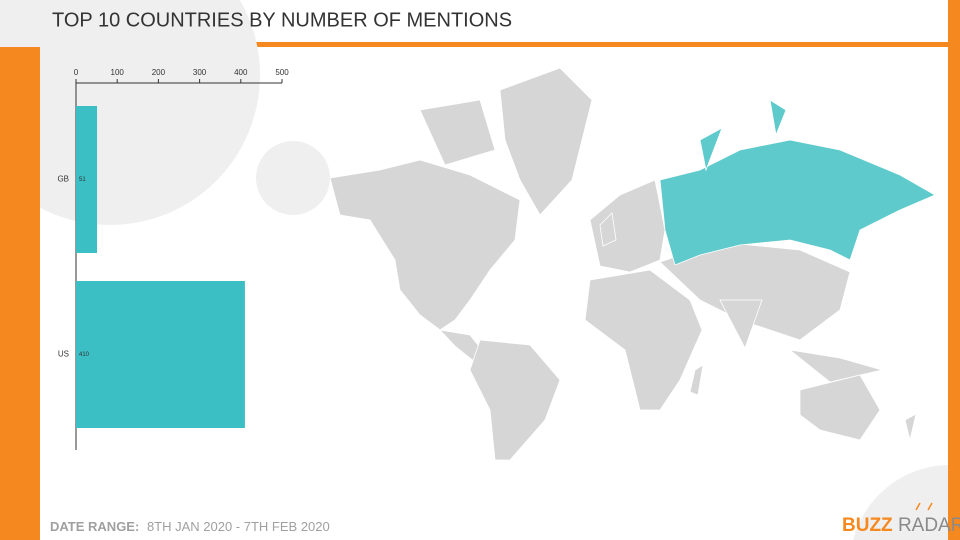 This screenshot has height=540, width=960. I want to click on x-tick-label: 200, so click(159, 72).